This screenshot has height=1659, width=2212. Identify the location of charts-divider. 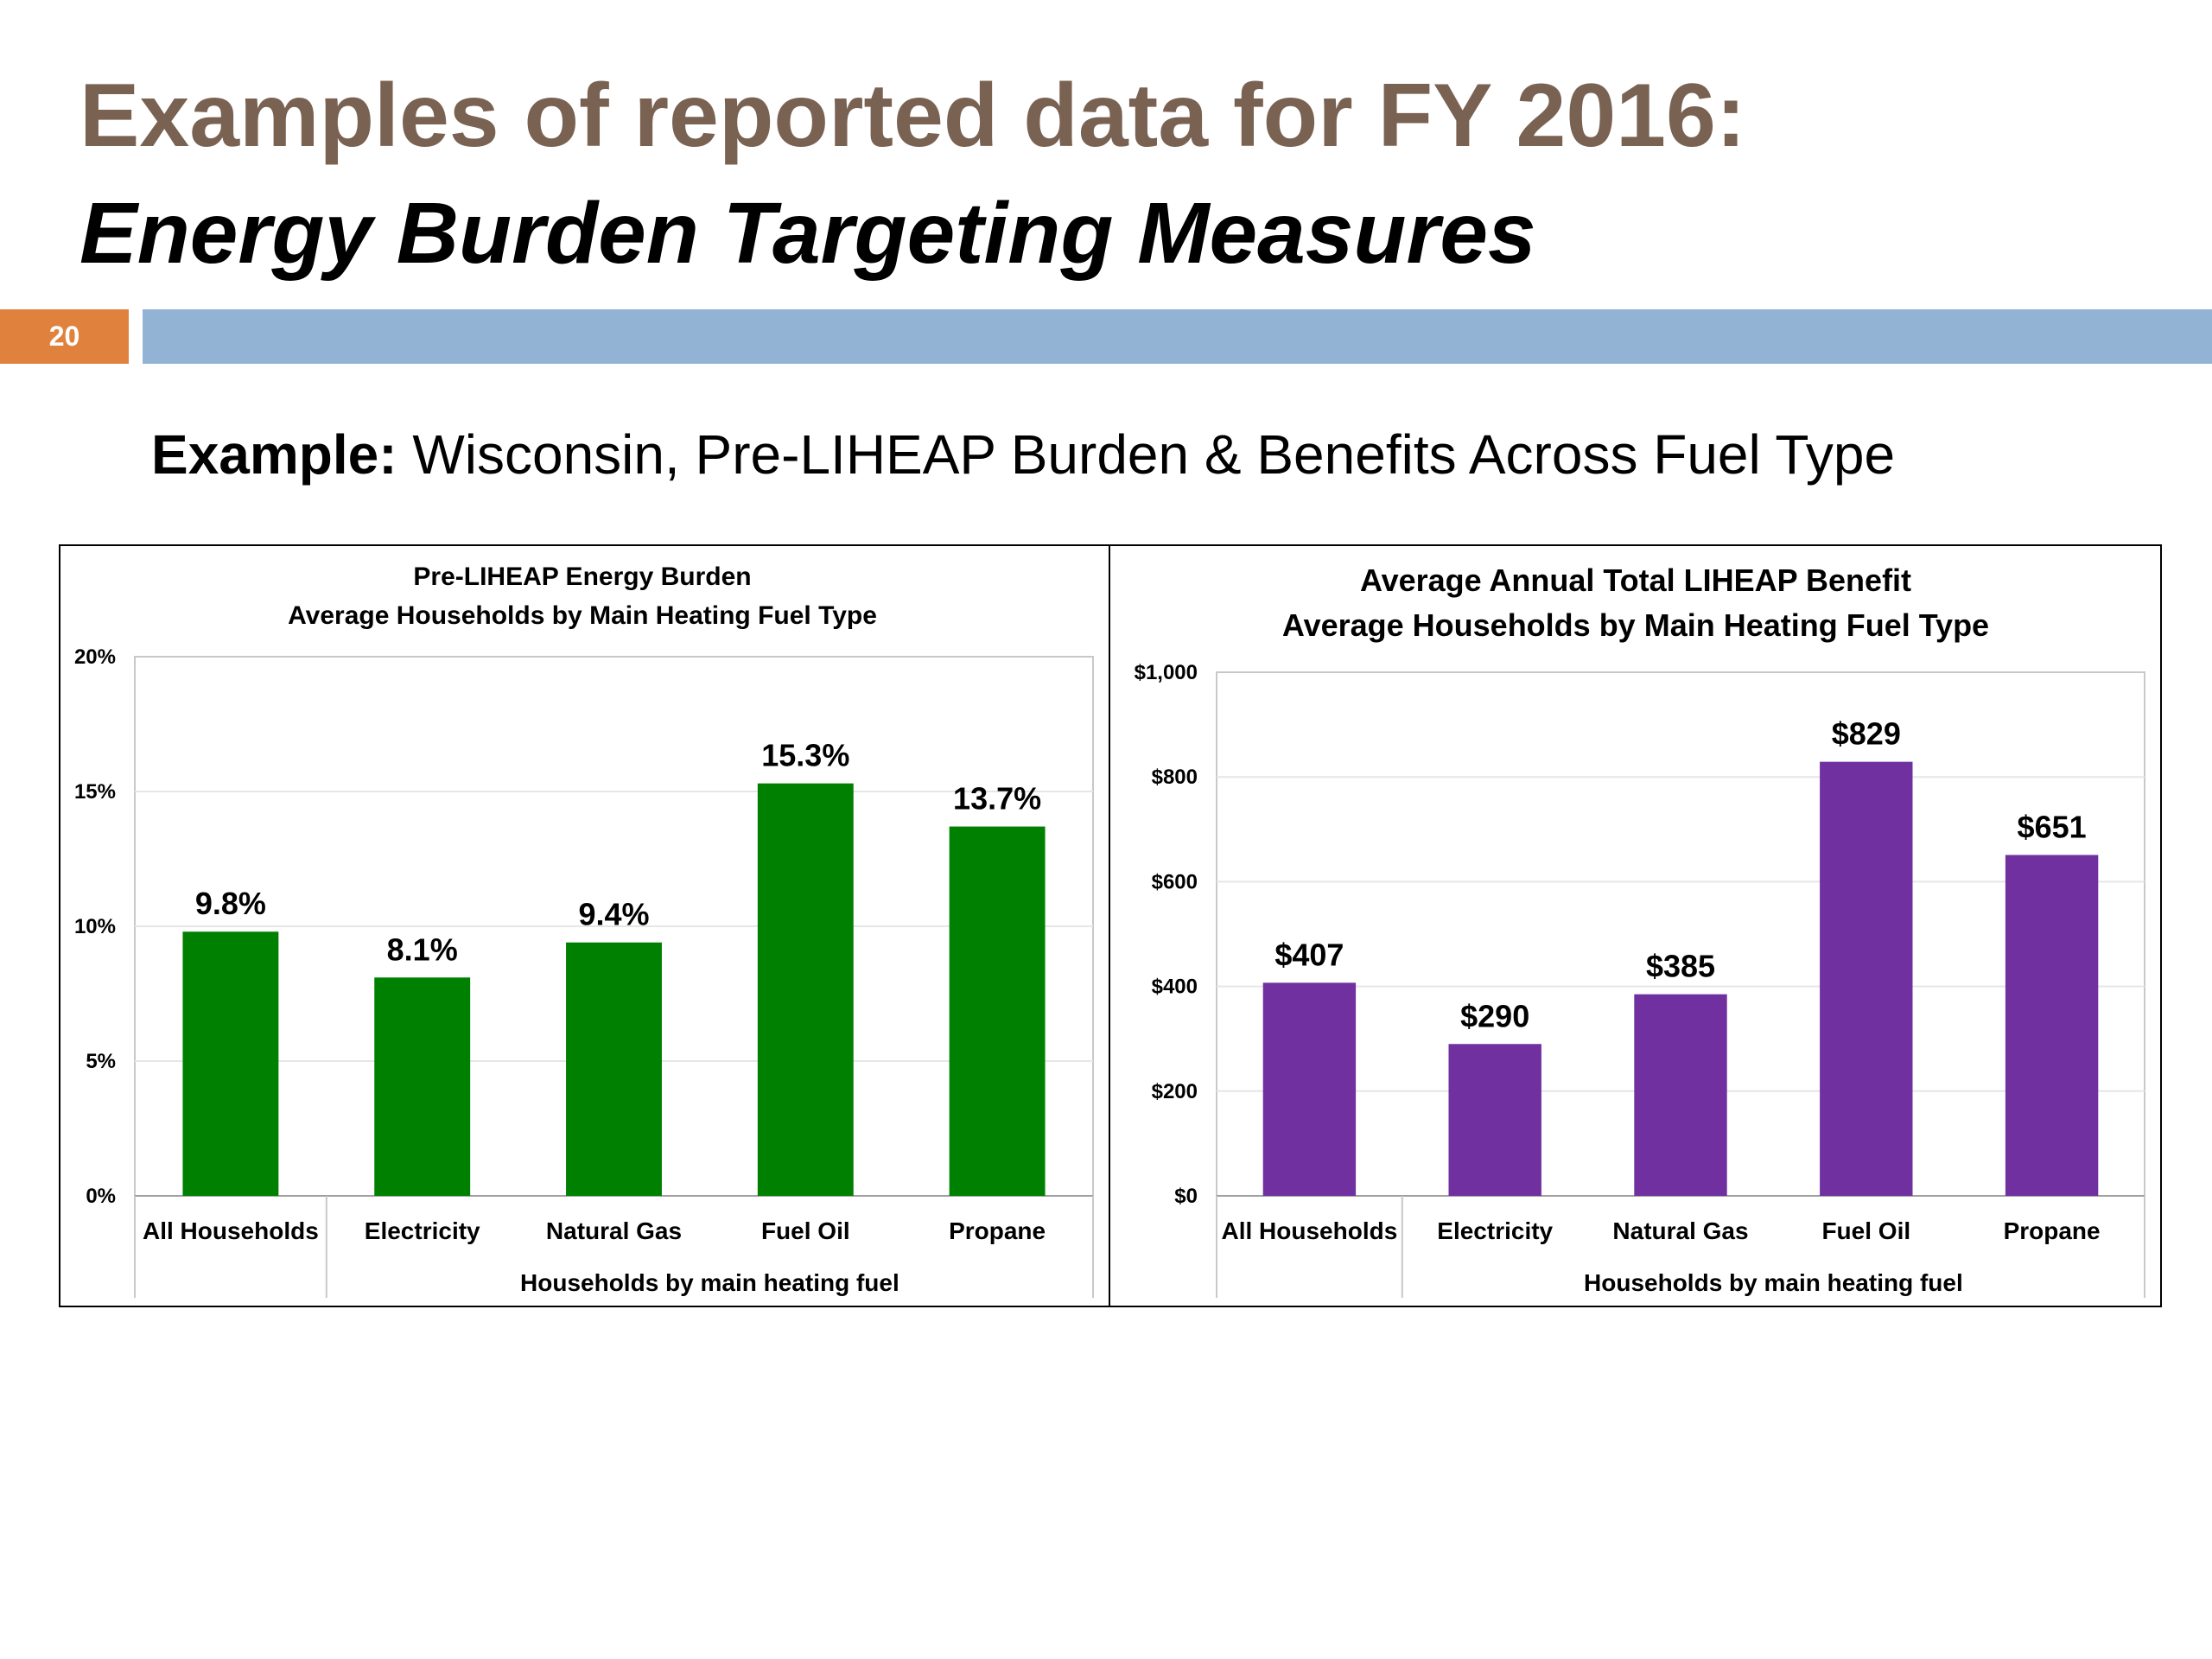
(1109, 926).